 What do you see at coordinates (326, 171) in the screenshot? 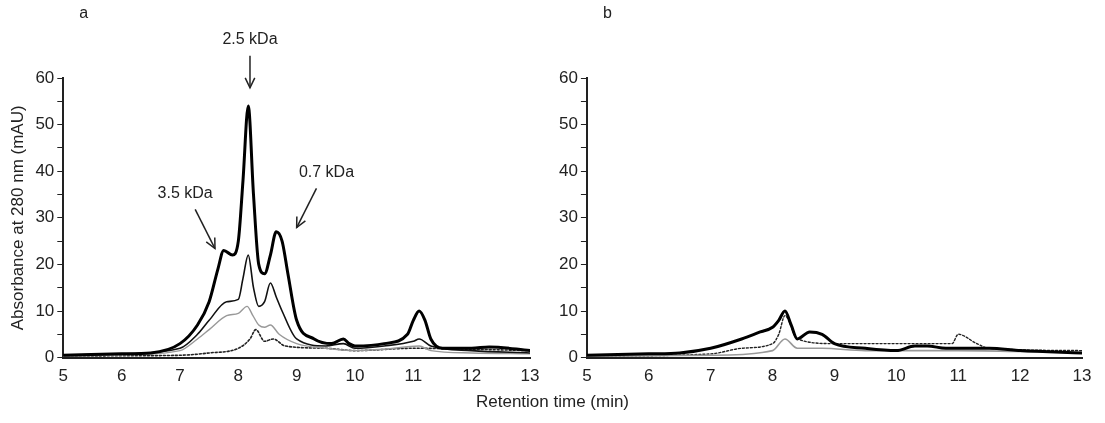
I see `annotation: 0.7 kDa` at bounding box center [326, 171].